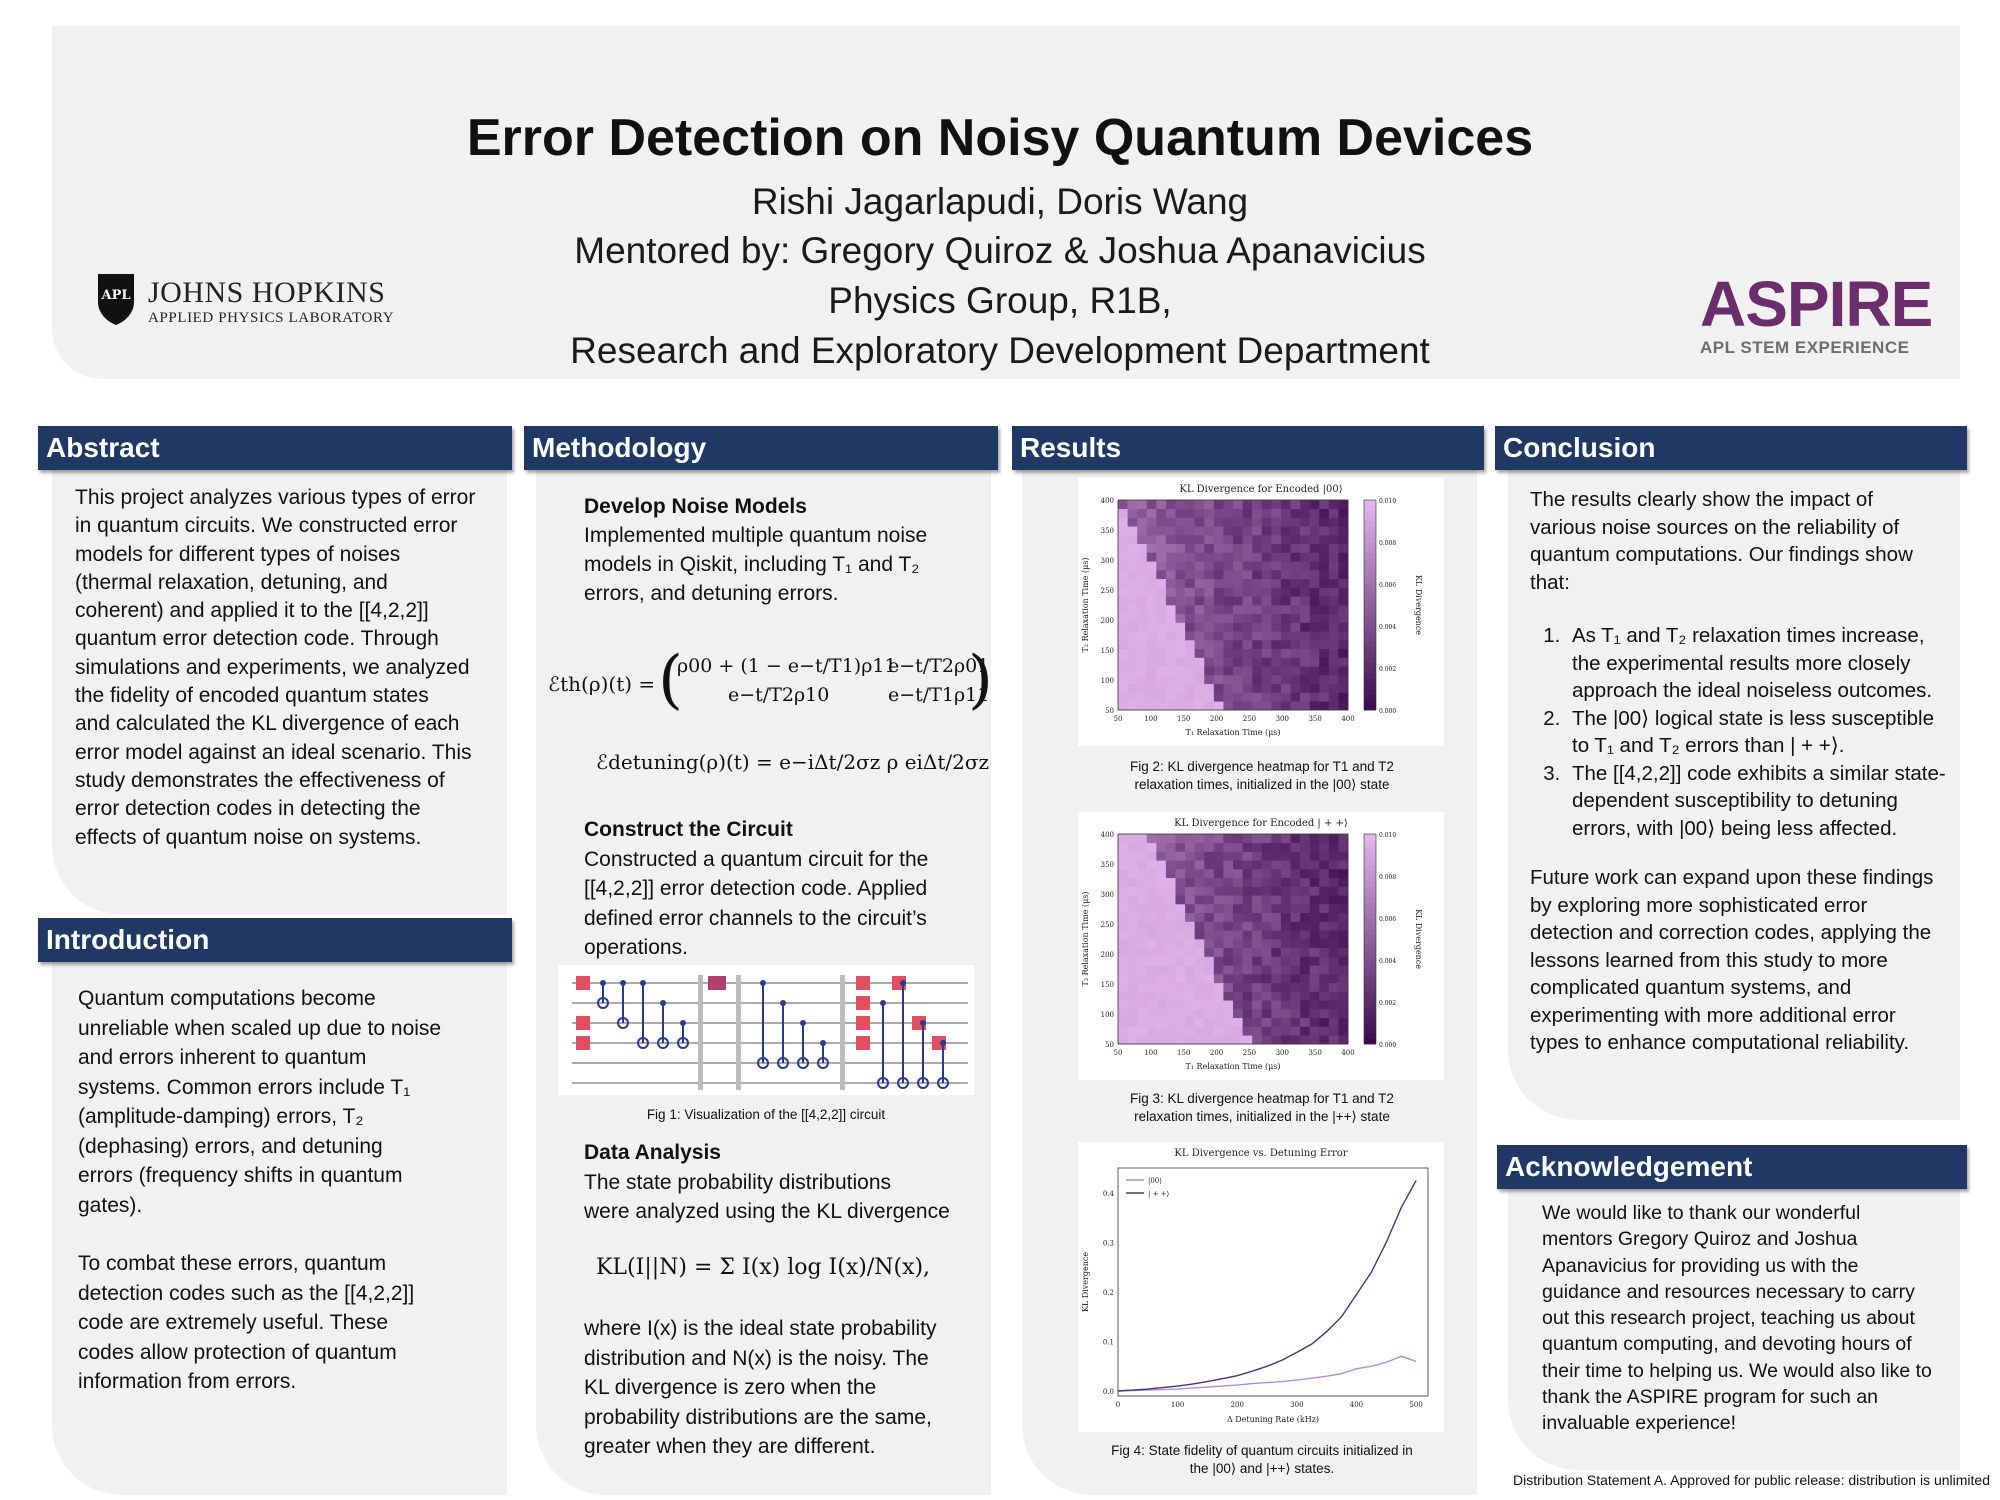  Describe the element at coordinates (1691, 987) in the screenshot. I see `conclusion-line: complicated quantum systems, and` at that location.